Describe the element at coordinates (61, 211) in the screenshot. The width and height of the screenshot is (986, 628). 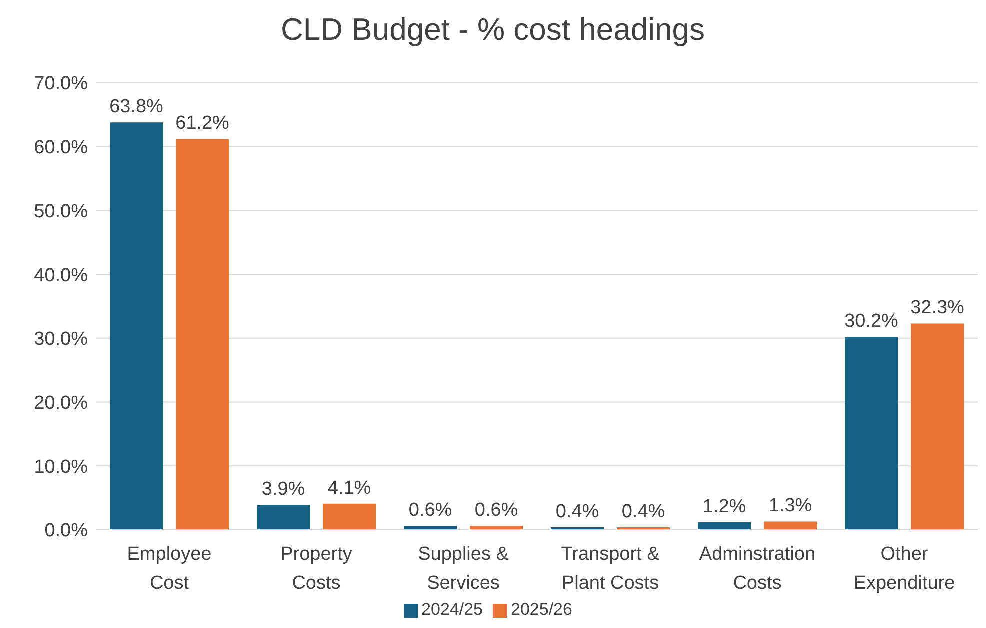
I see `y-tick-label: 50.0%` at that location.